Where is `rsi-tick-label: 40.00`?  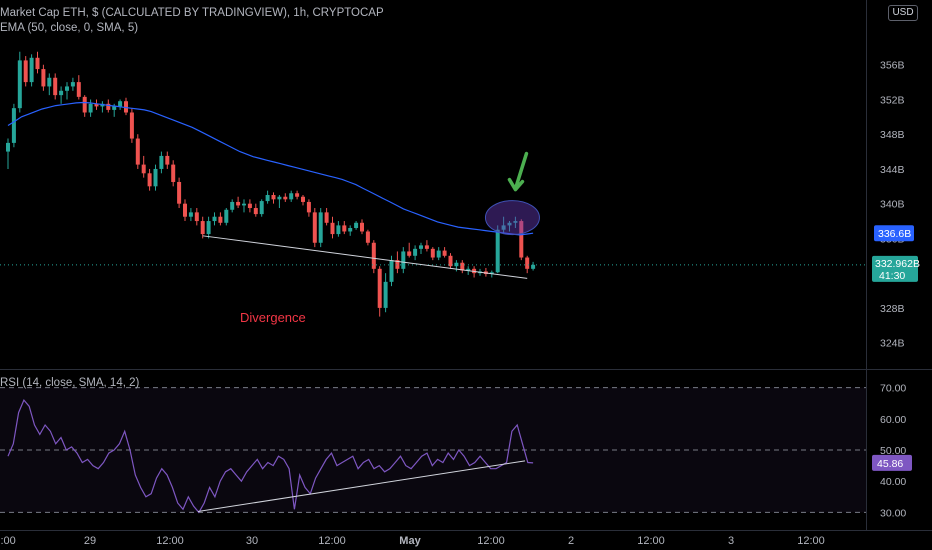
rsi-tick-label: 40.00 is located at coordinates (893, 482).